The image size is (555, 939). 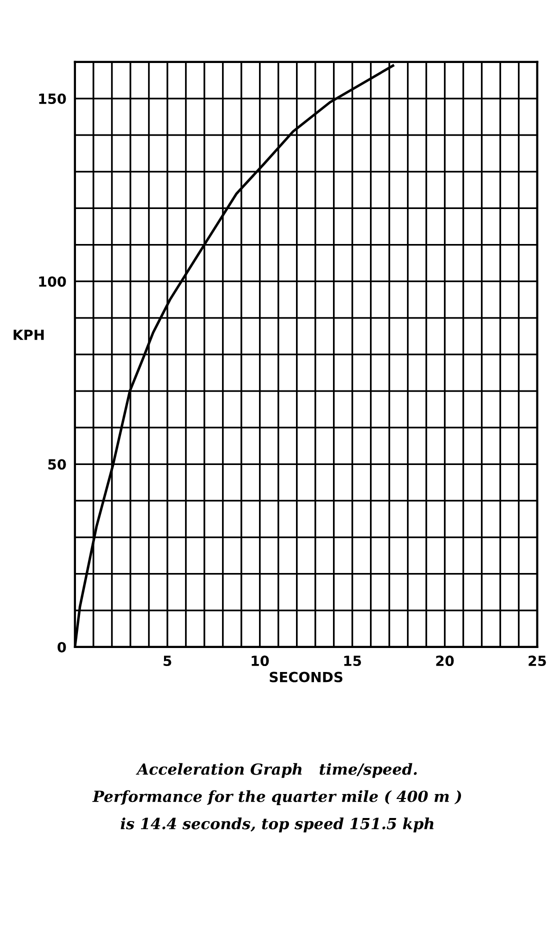 What do you see at coordinates (52, 99) in the screenshot?
I see `y-tick-label: 150` at bounding box center [52, 99].